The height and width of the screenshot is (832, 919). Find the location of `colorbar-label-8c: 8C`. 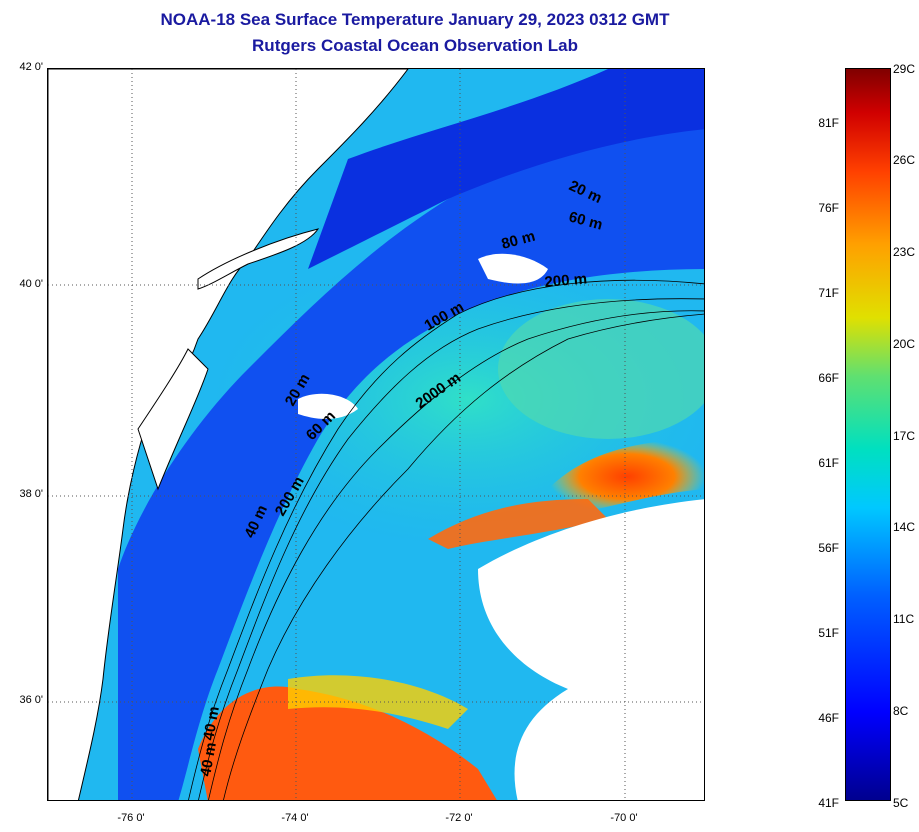

colorbar-label-8c: 8C is located at coordinates (901, 711).